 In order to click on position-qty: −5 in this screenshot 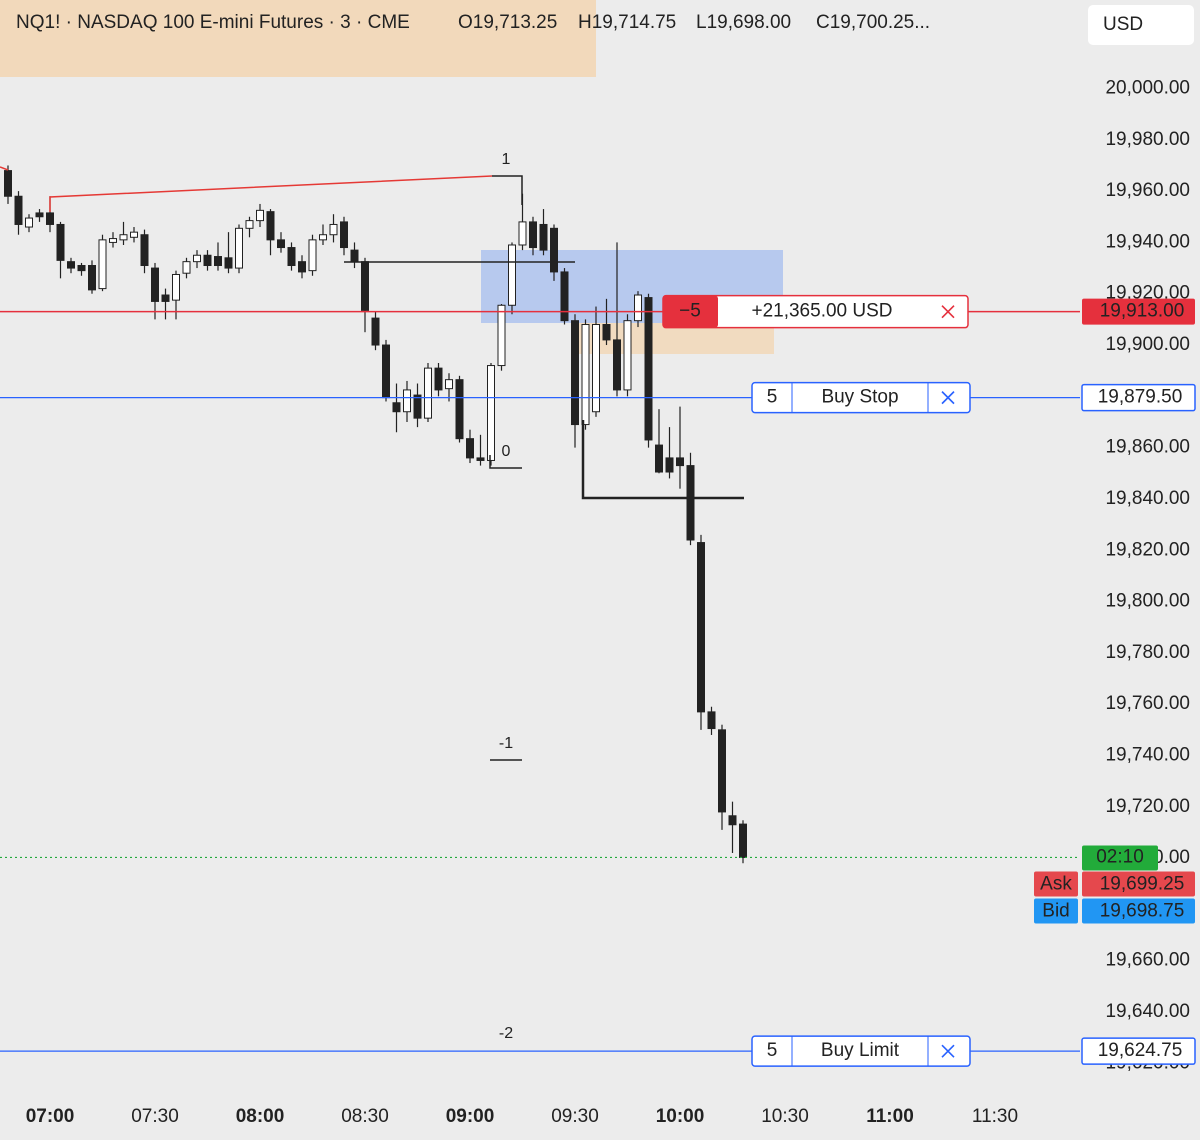, I will do `click(690, 311)`.